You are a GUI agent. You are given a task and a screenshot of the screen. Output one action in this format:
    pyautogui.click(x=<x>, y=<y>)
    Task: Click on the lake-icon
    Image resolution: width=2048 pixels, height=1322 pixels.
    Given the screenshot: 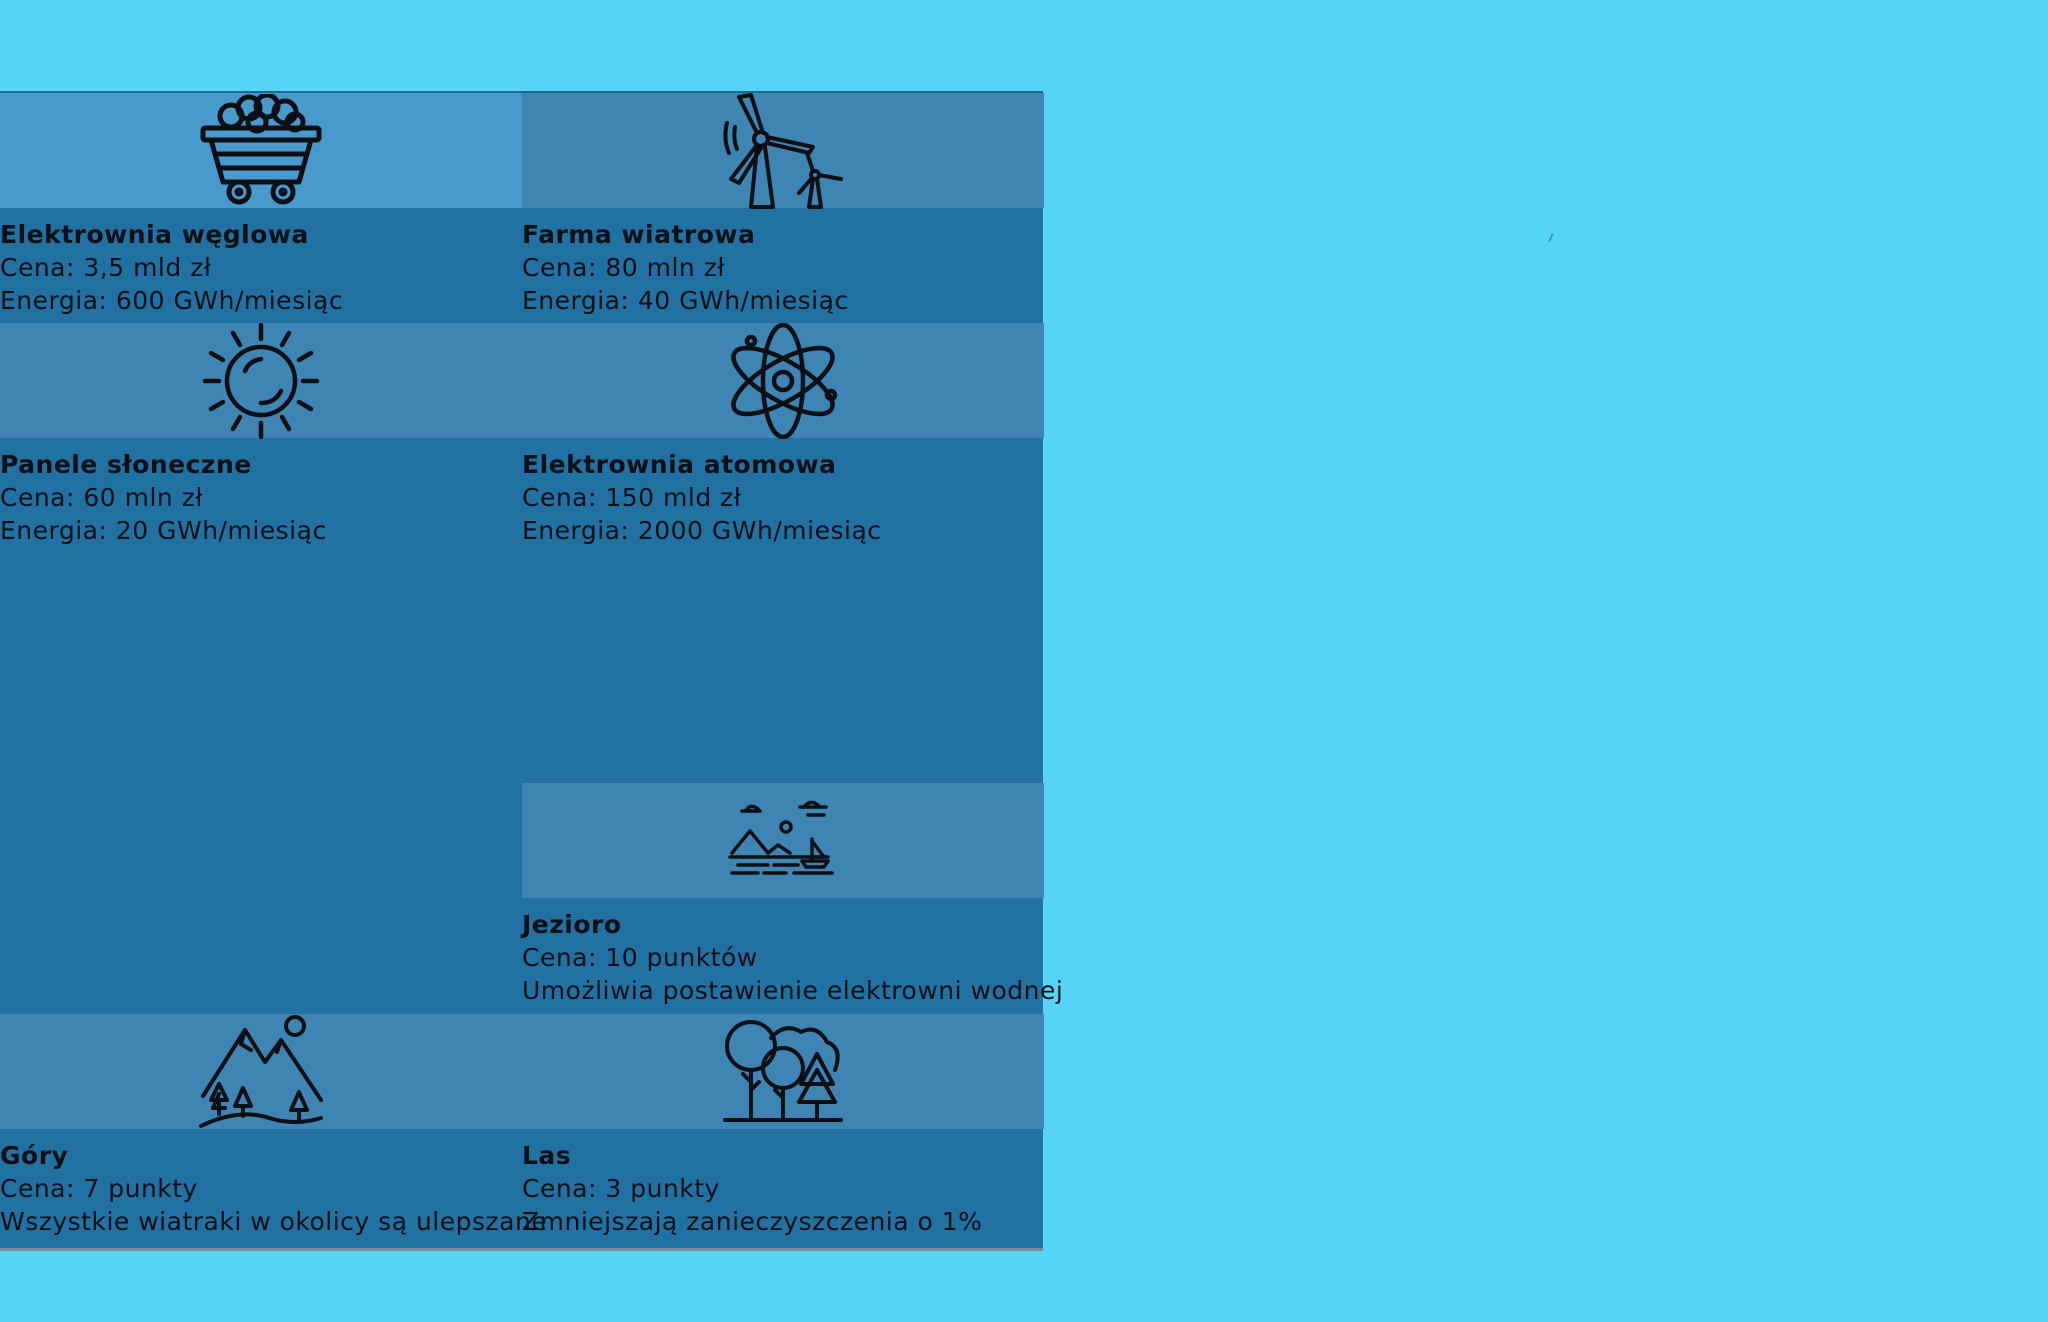 What is the action you would take?
    pyautogui.click(x=781, y=837)
    